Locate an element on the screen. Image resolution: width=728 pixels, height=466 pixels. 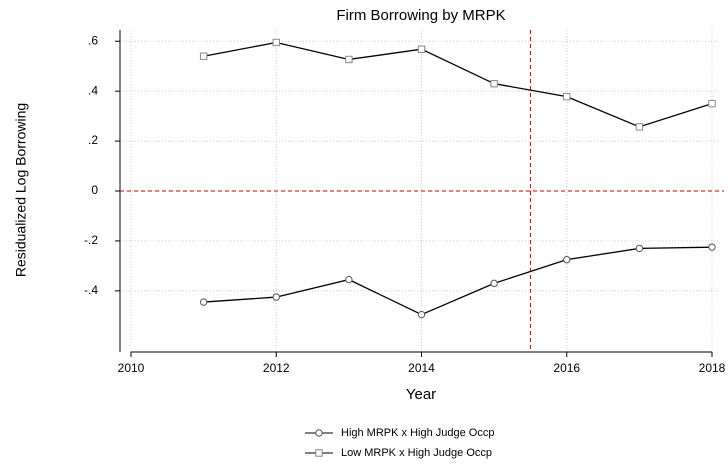
x-tick-label: 2018 is located at coordinates (712, 368).